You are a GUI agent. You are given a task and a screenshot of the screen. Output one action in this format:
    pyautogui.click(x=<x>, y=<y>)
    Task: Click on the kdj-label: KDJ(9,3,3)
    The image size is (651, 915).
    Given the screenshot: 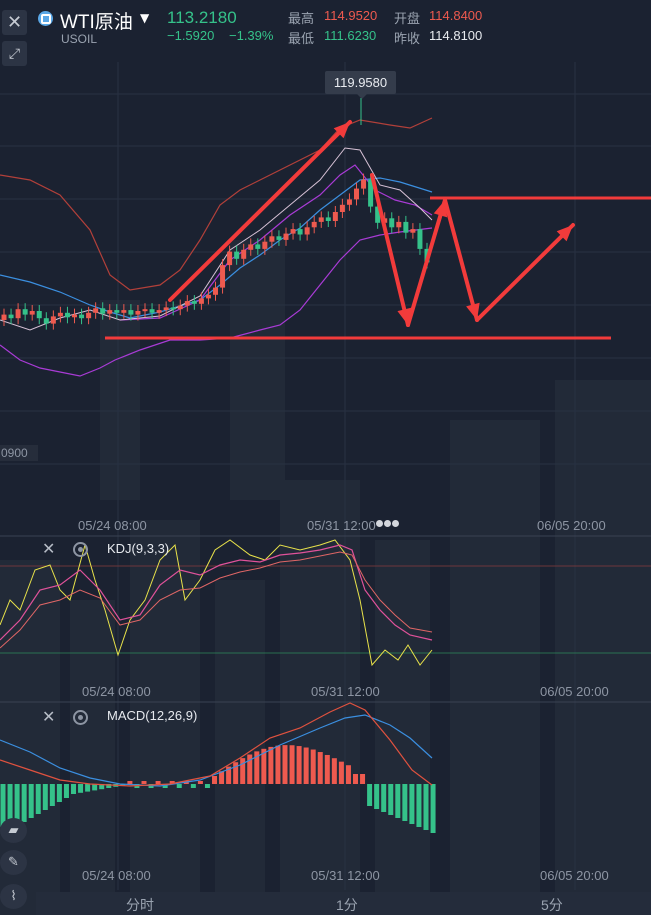 What is the action you would take?
    pyautogui.click(x=138, y=548)
    